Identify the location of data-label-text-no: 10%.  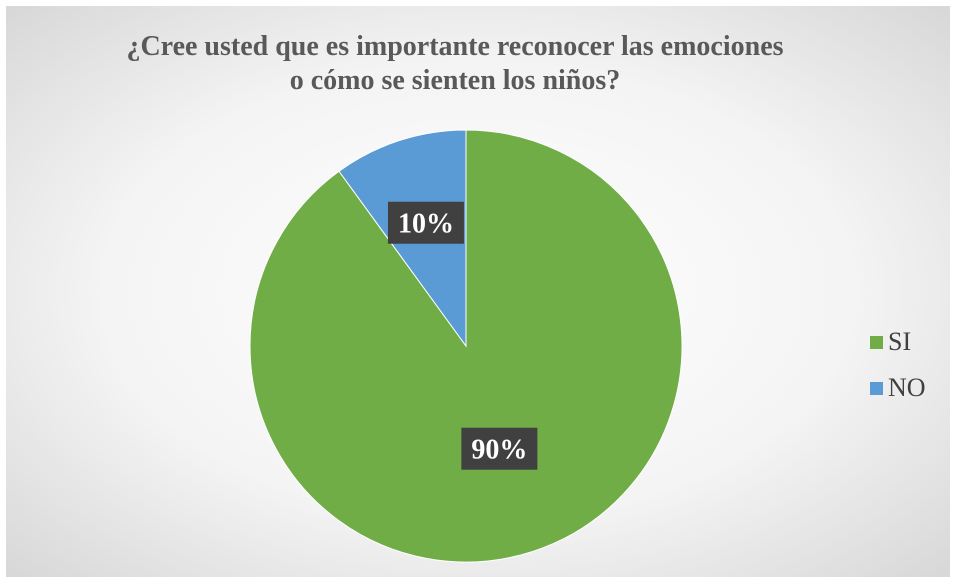
(426, 224).